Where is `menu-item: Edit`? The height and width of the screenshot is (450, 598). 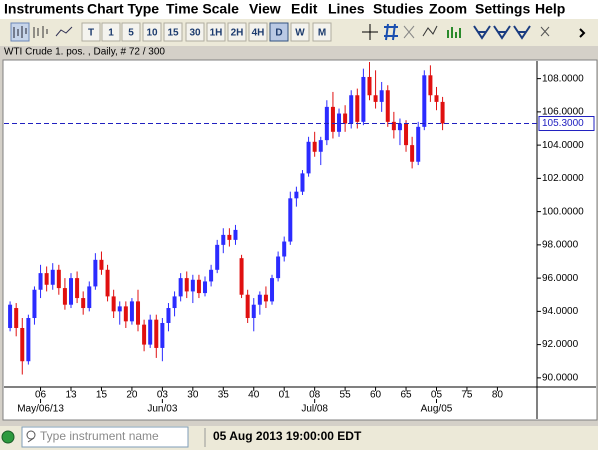
menu-item: Edit is located at coordinates (304, 9).